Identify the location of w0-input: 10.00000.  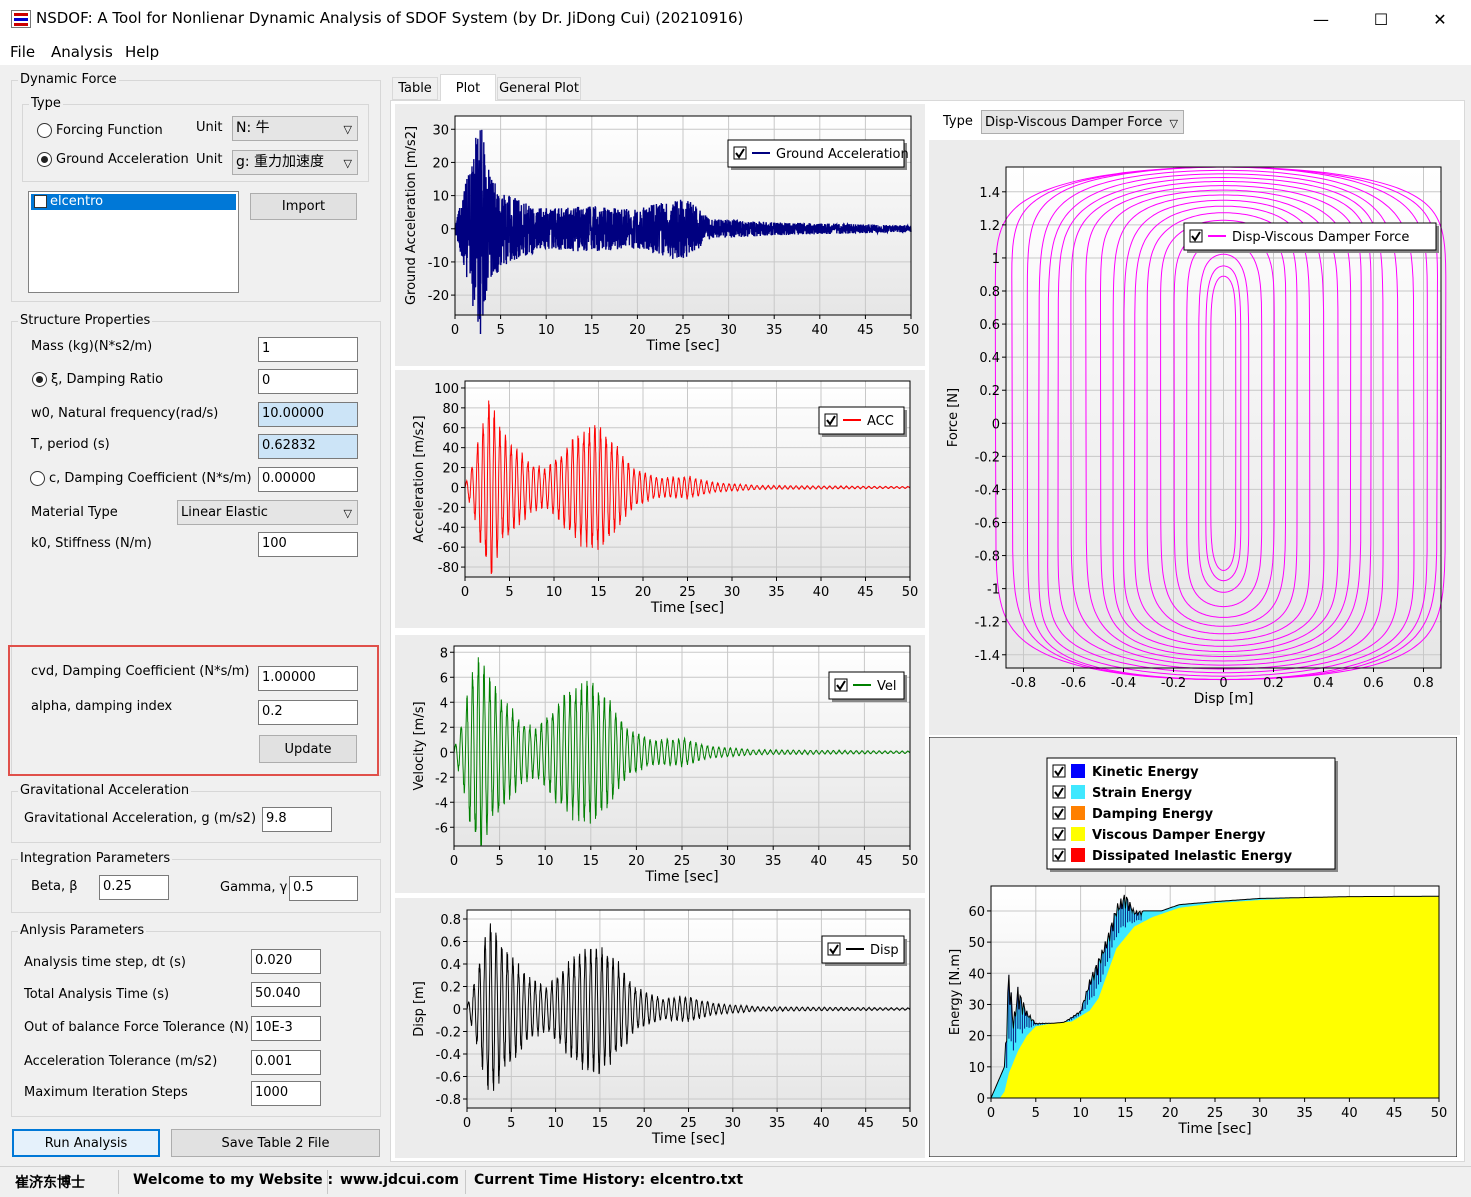
(308, 414).